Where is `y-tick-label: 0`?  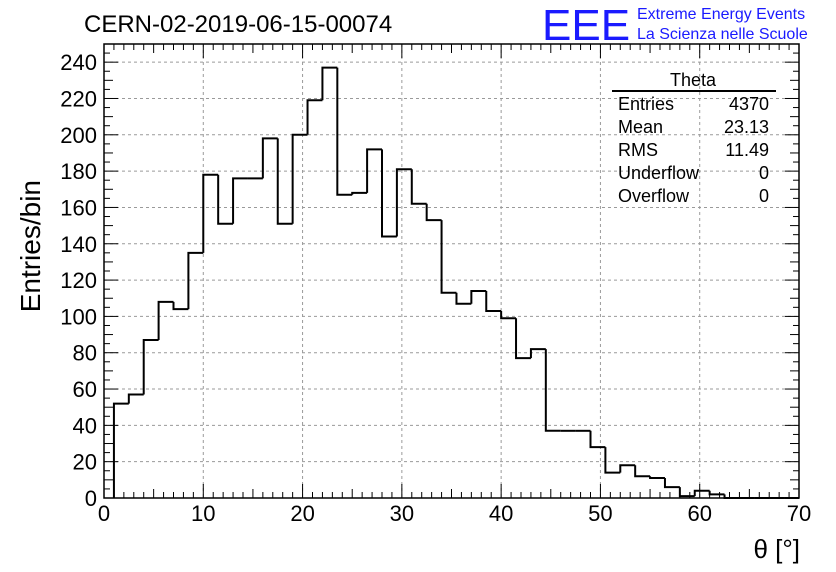 y-tick-label: 0 is located at coordinates (91, 498).